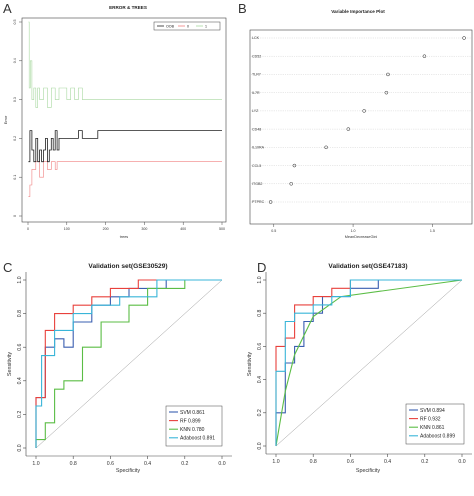  I want to click on panel-c-y-tick-label: 1.0, so click(20, 279).